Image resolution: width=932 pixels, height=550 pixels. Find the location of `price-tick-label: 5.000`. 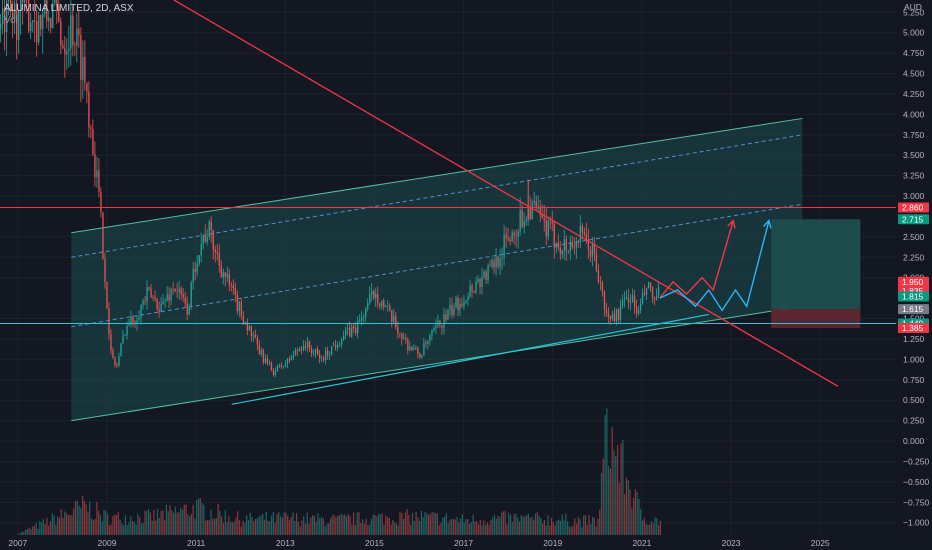

price-tick-label: 5.000 is located at coordinates (914, 33).